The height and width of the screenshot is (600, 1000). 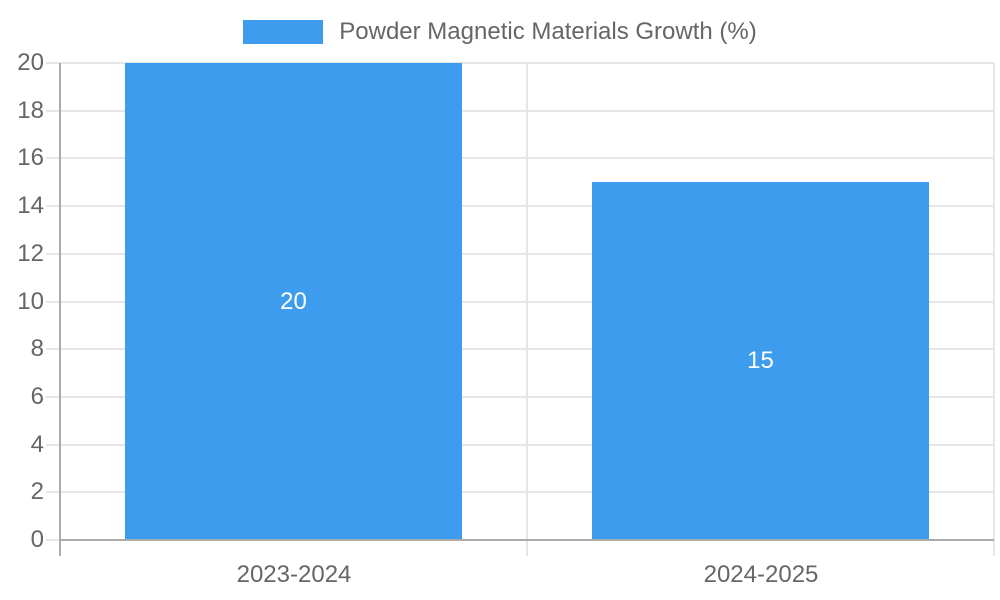 I want to click on y-axis-line, so click(x=60, y=309).